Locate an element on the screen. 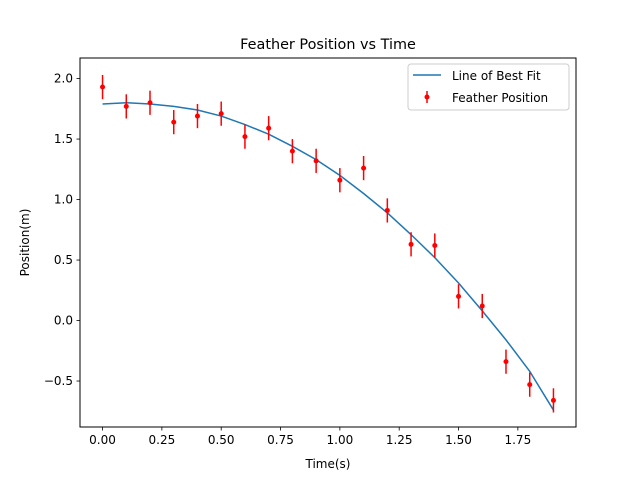 This screenshot has height=480, width=640. x-tick-label: 0.00 is located at coordinates (102, 440).